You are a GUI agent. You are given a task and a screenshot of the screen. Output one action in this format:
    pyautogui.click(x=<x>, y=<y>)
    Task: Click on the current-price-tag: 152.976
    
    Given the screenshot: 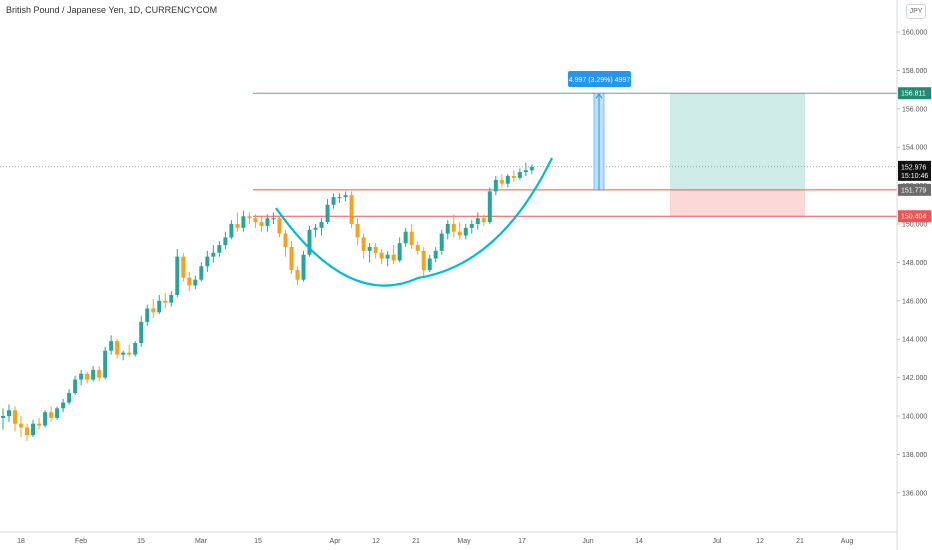 What is the action you would take?
    pyautogui.click(x=913, y=167)
    